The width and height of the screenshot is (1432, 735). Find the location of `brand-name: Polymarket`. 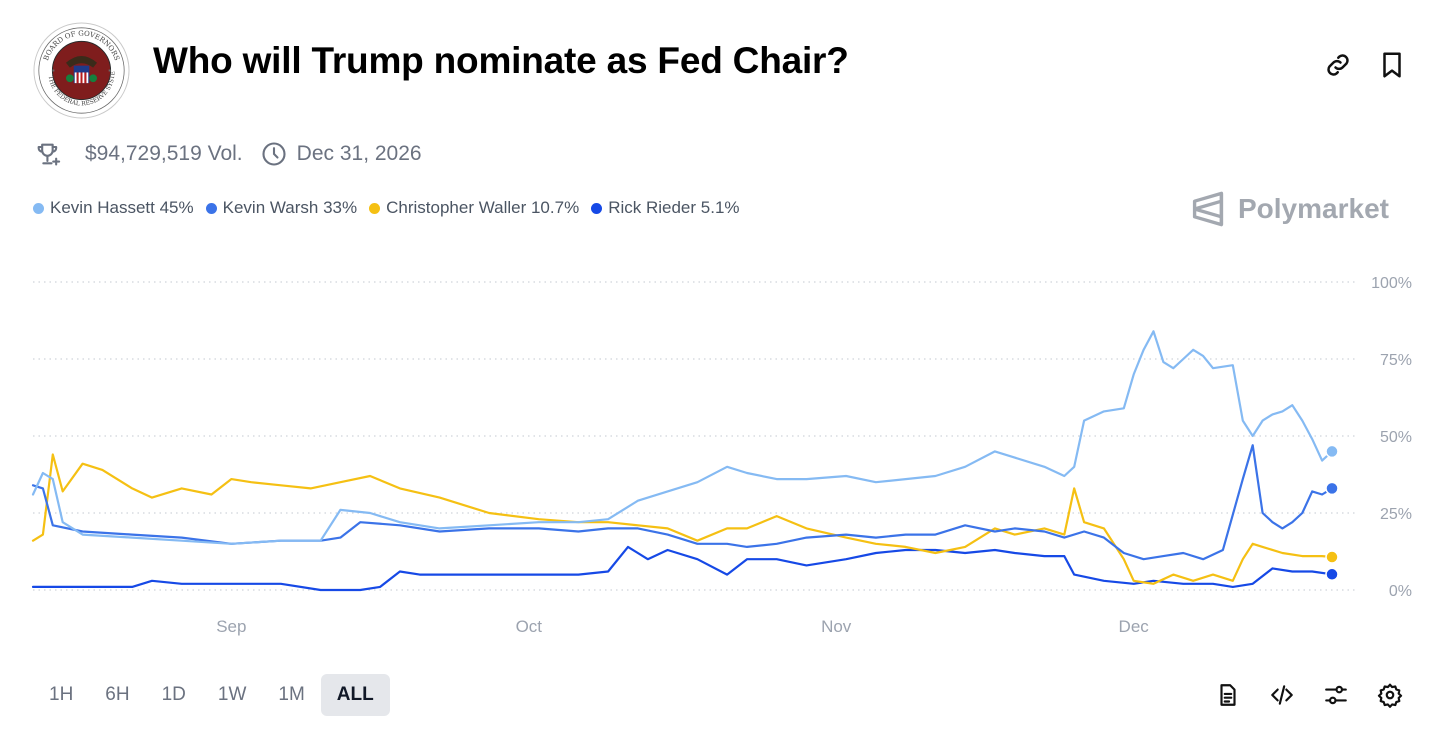

brand-name: Polymarket is located at coordinates (1313, 208).